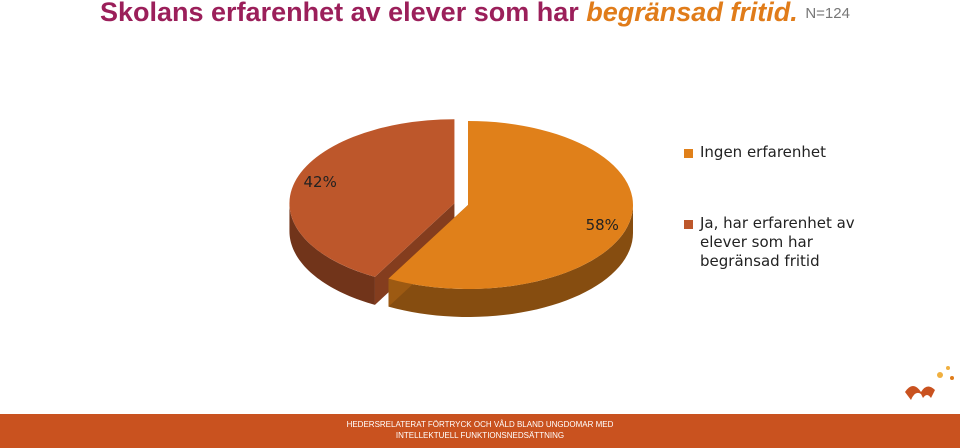  I want to click on value-label: 42%, so click(320, 182).